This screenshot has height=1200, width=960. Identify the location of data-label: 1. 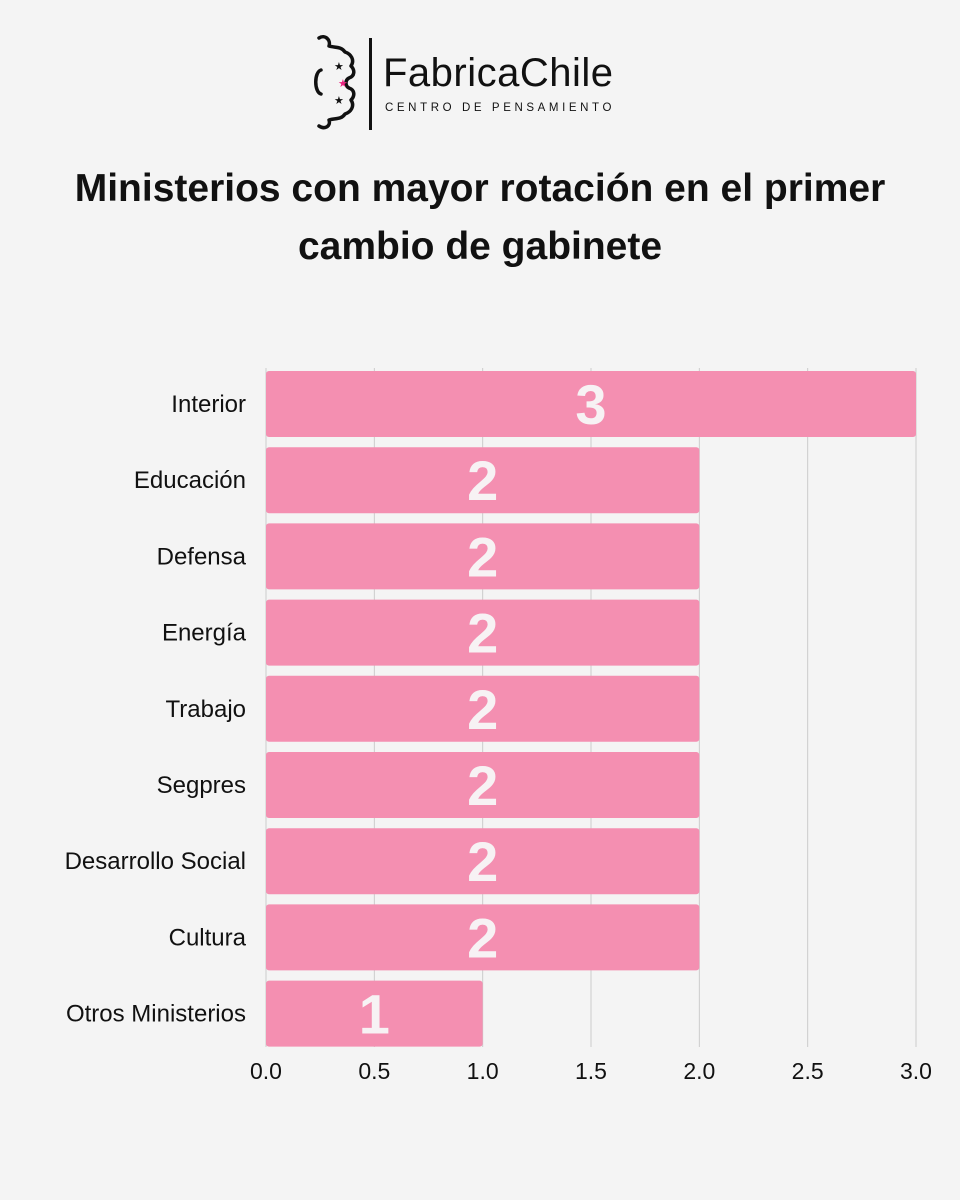
(374, 1014).